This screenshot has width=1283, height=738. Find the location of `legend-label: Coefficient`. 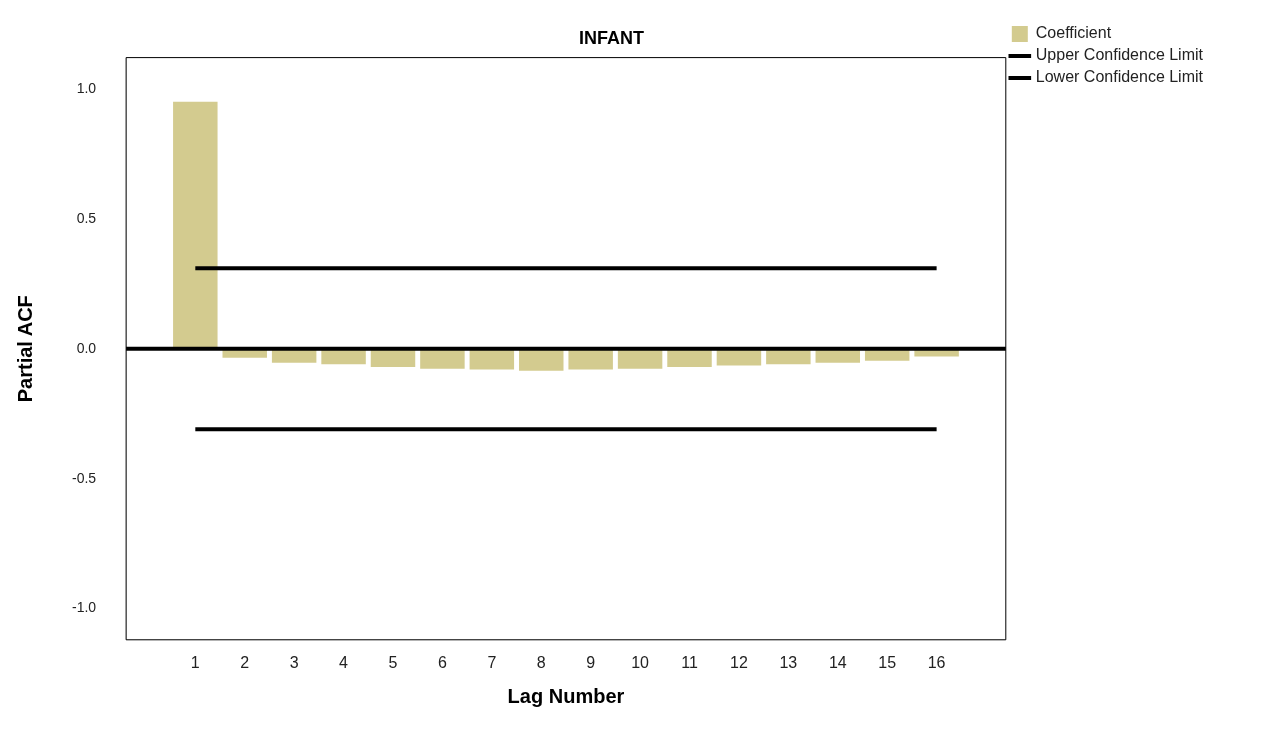

legend-label: Coefficient is located at coordinates (1073, 33).